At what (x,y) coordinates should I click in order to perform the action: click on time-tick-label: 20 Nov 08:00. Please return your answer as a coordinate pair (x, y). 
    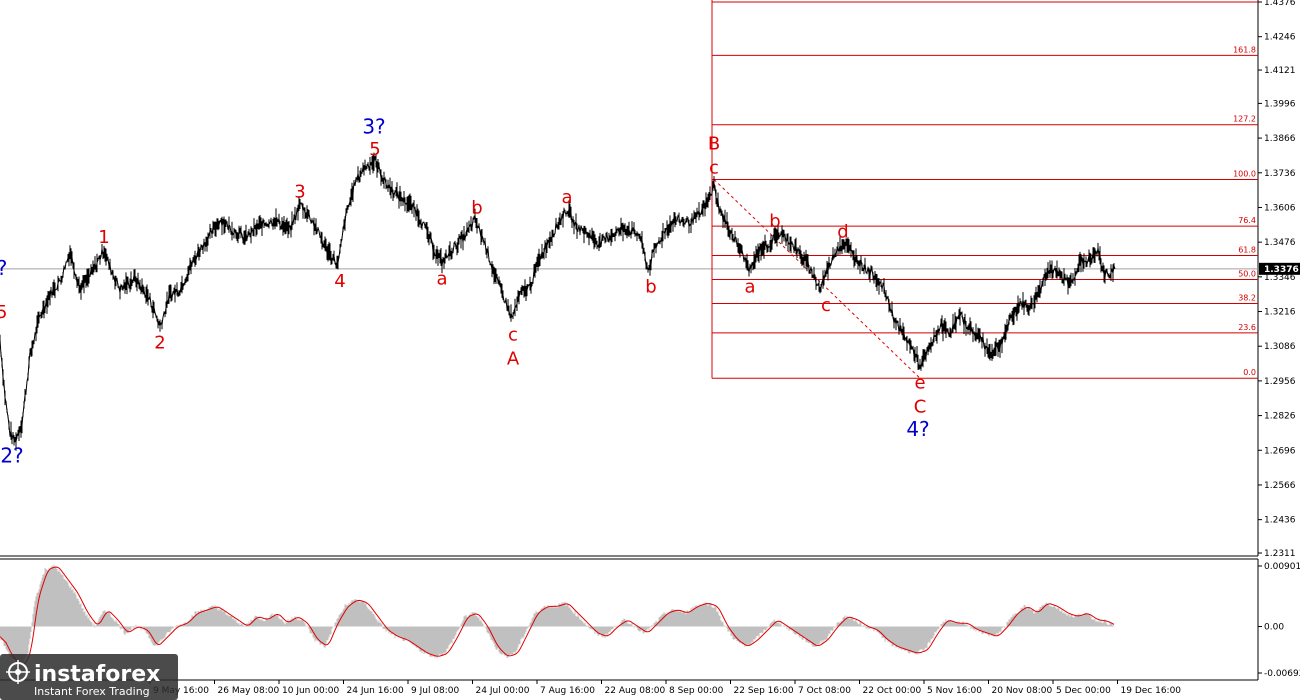
    Looking at the image, I should click on (1022, 691).